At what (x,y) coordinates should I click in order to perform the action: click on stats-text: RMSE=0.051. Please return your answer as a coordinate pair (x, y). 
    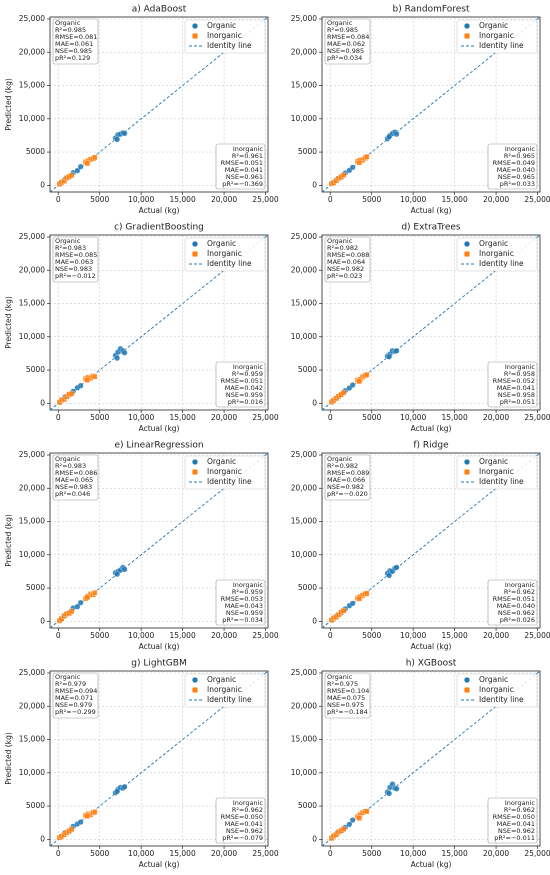
    Looking at the image, I should click on (514, 599).